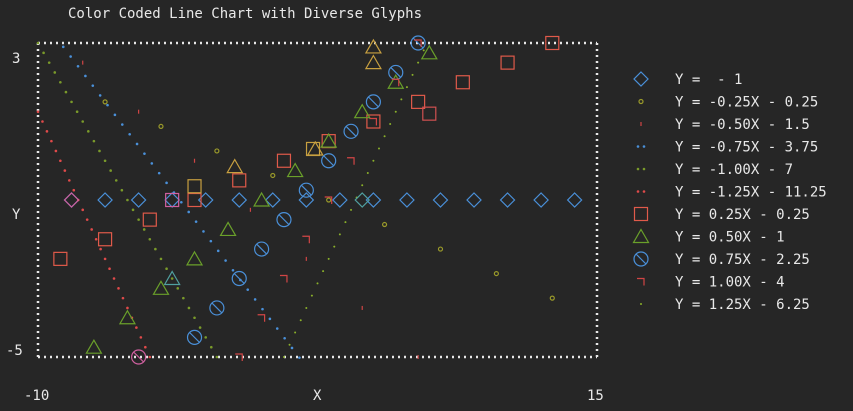 The width and height of the screenshot is (853, 411). I want to click on series-8-point-7-slash, so click(351, 131).